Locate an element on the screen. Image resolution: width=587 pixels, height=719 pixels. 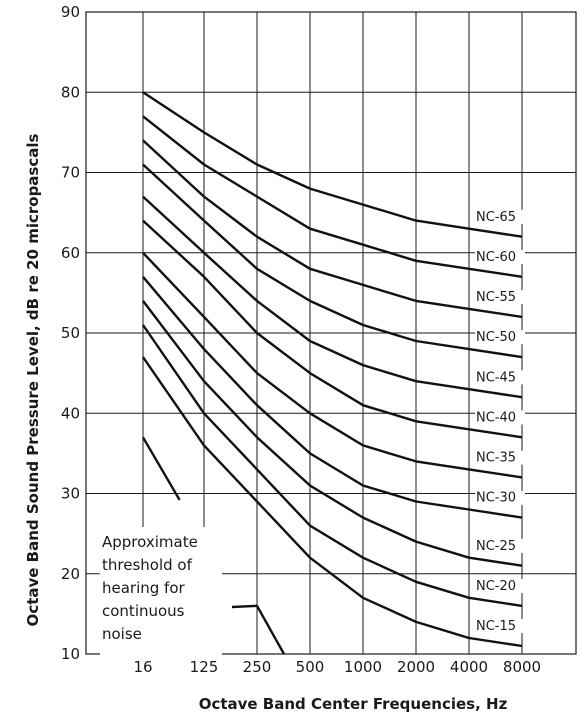
x-tick-label: 1000 is located at coordinates (363, 667).